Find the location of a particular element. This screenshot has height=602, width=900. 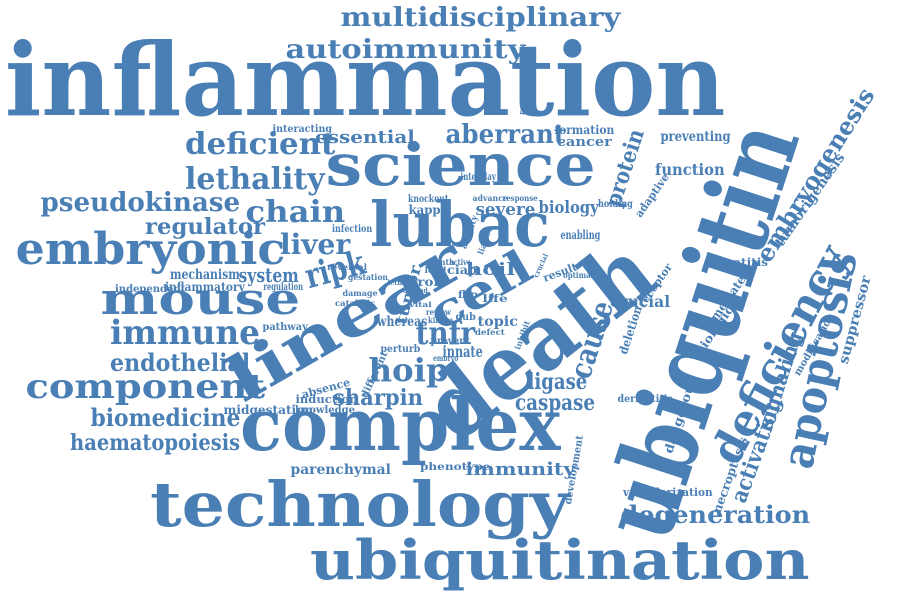

word-hoil: hoil is located at coordinates (490, 269).